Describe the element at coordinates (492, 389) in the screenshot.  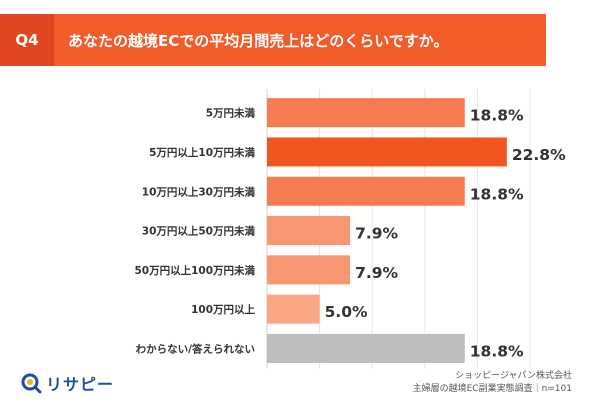
I see `source-survey: 主婦層の越境EC副業実態調査｜n=101` at that location.